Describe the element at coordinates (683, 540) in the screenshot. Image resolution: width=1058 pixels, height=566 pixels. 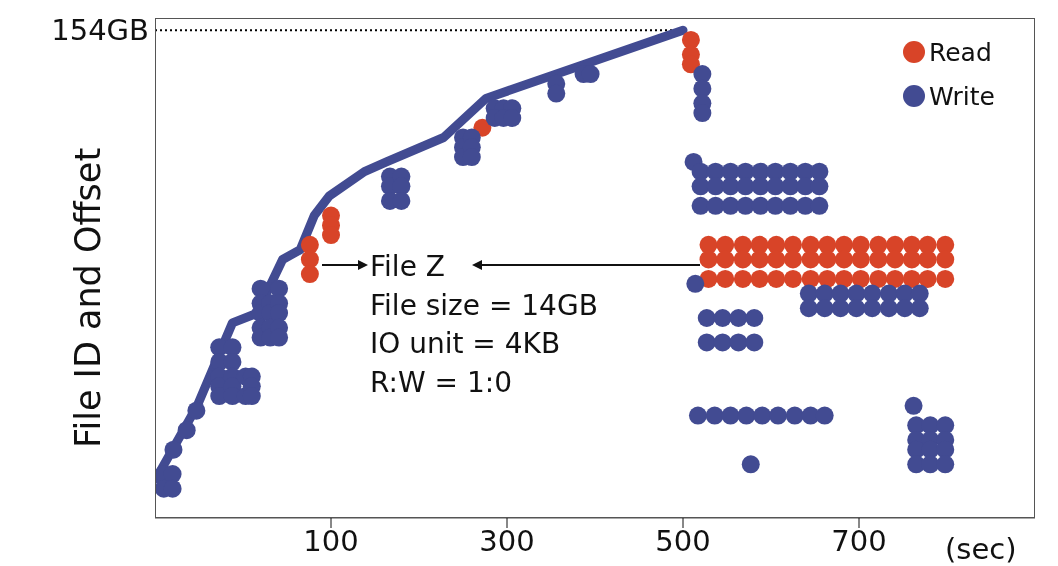
I see `x-tick-label: 500` at that location.